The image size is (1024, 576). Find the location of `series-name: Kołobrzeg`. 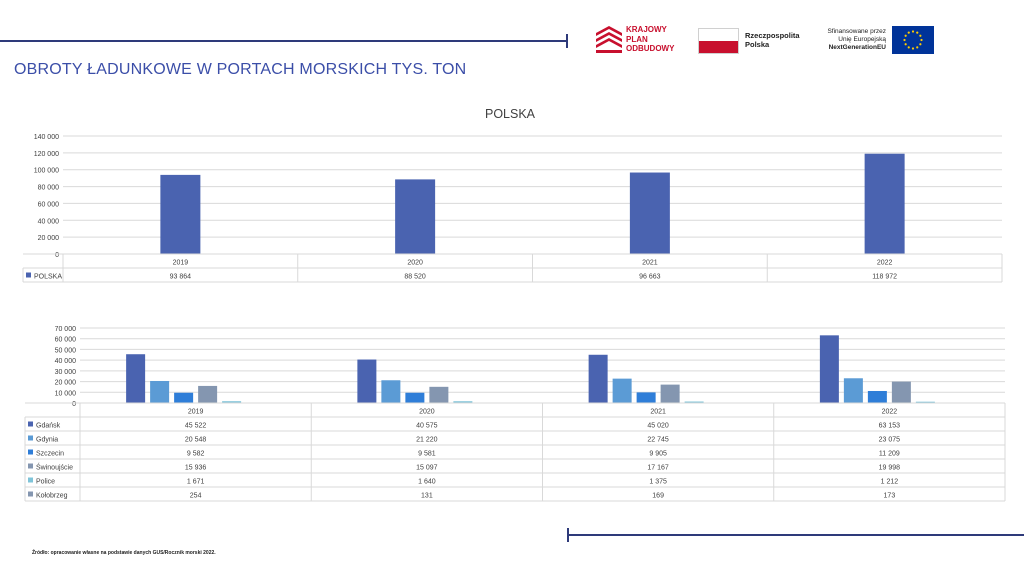

series-name: Kołobrzeg is located at coordinates (52, 496).